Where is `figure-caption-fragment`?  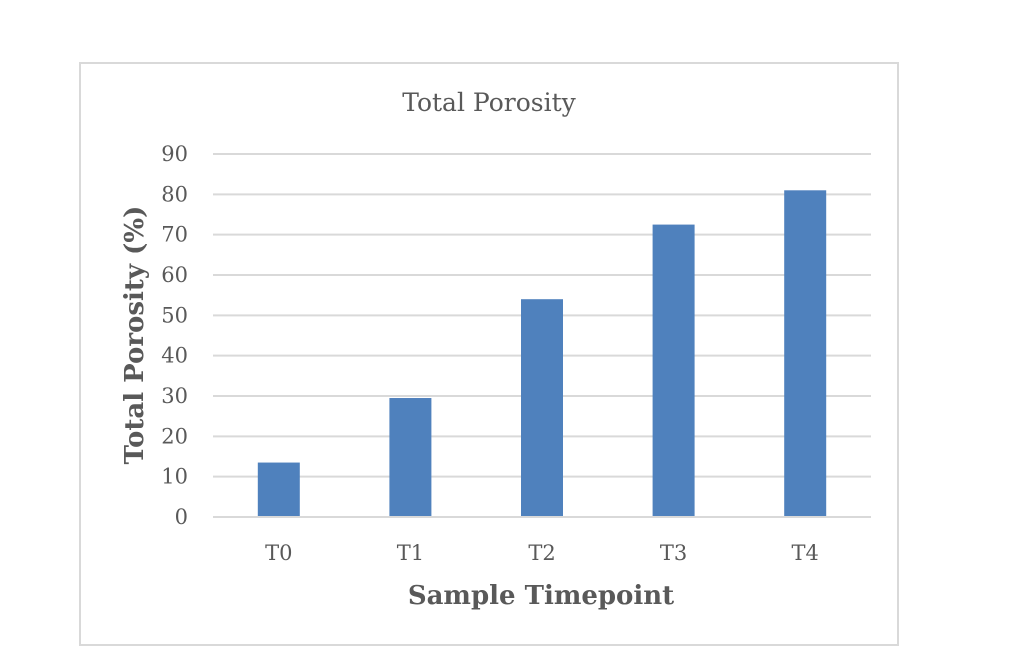 figure-caption-fragment is located at coordinates (435, 658).